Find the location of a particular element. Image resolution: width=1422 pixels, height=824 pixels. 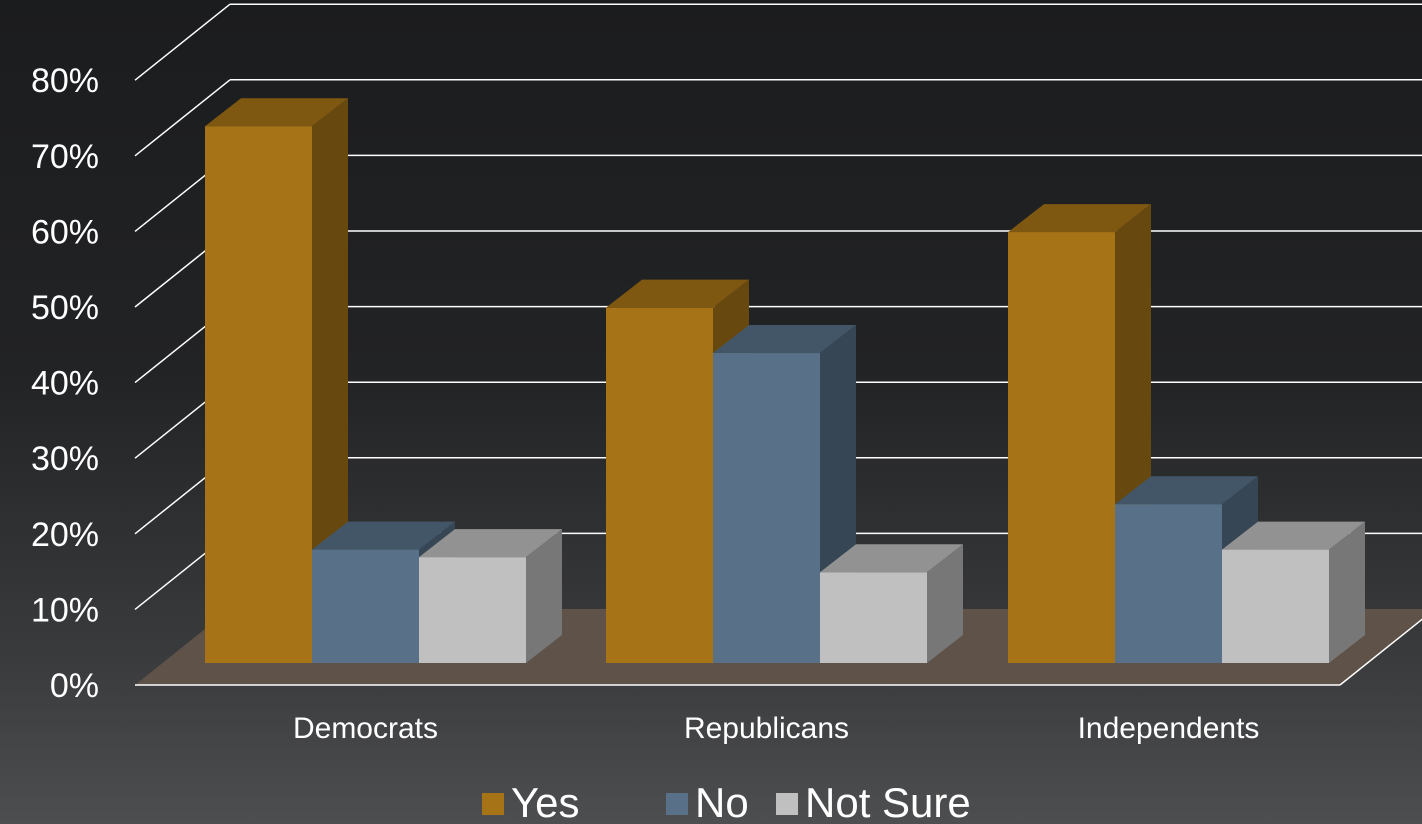

y-tick-label: 60% is located at coordinates (65, 232).